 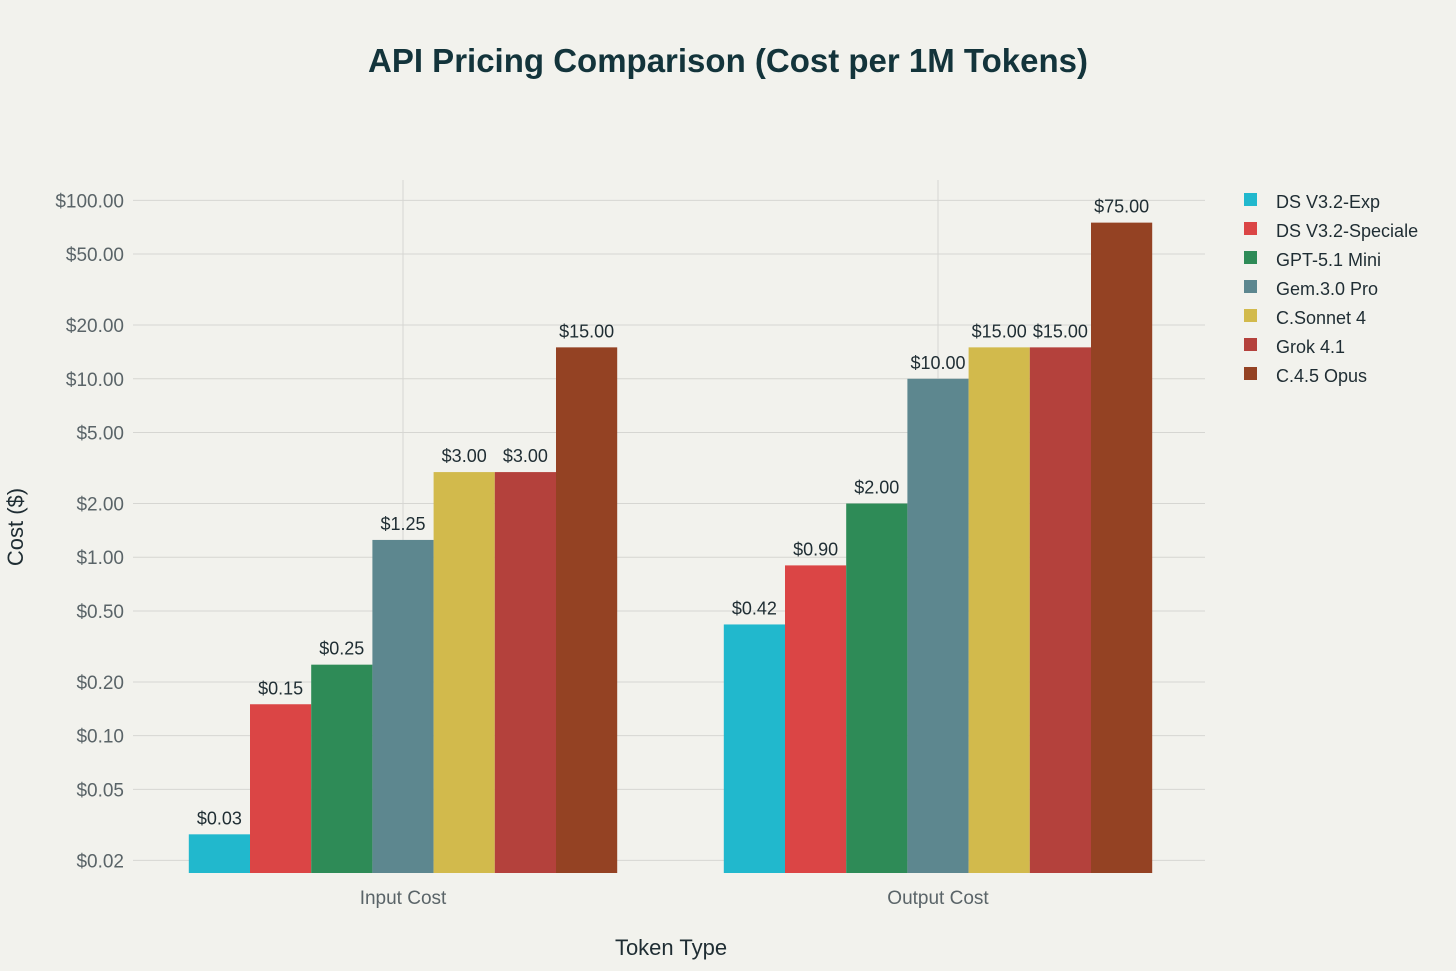 I want to click on legend-entry: Gem.3.0 Pro, so click(x=1327, y=289).